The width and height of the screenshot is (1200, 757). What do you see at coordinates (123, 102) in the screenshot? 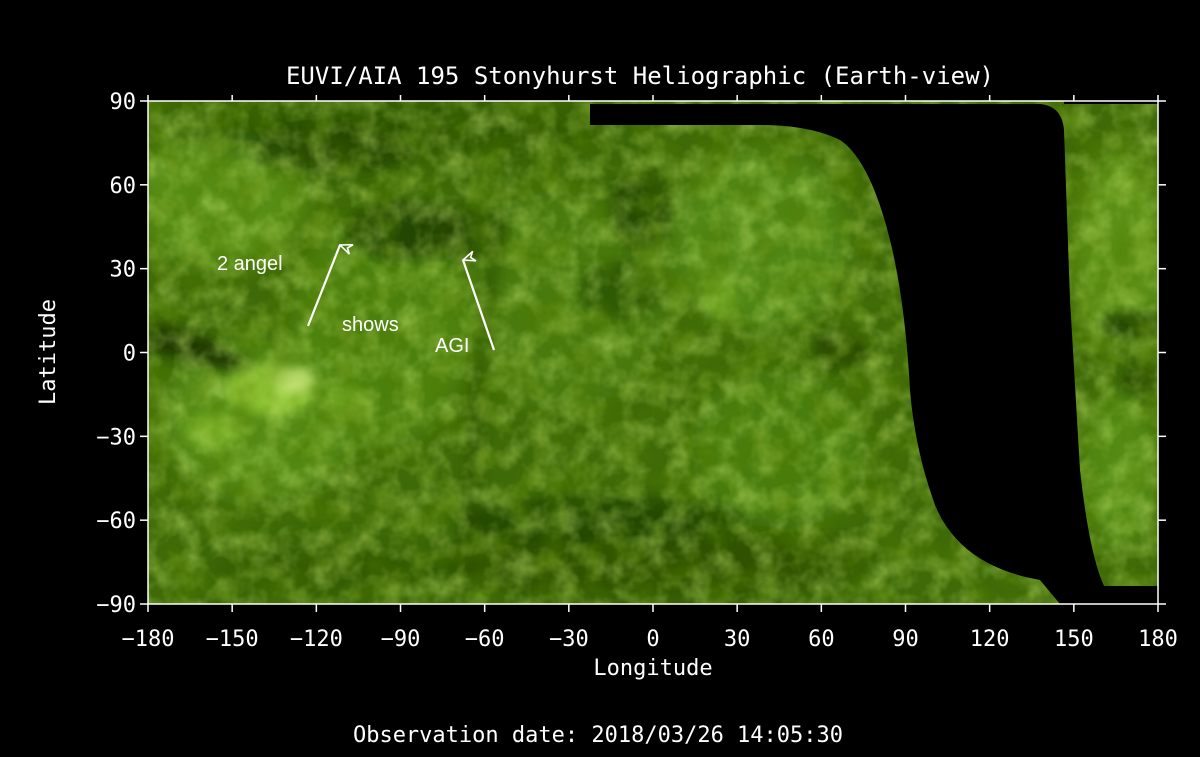
I see `y-tick-label: 90` at bounding box center [123, 102].